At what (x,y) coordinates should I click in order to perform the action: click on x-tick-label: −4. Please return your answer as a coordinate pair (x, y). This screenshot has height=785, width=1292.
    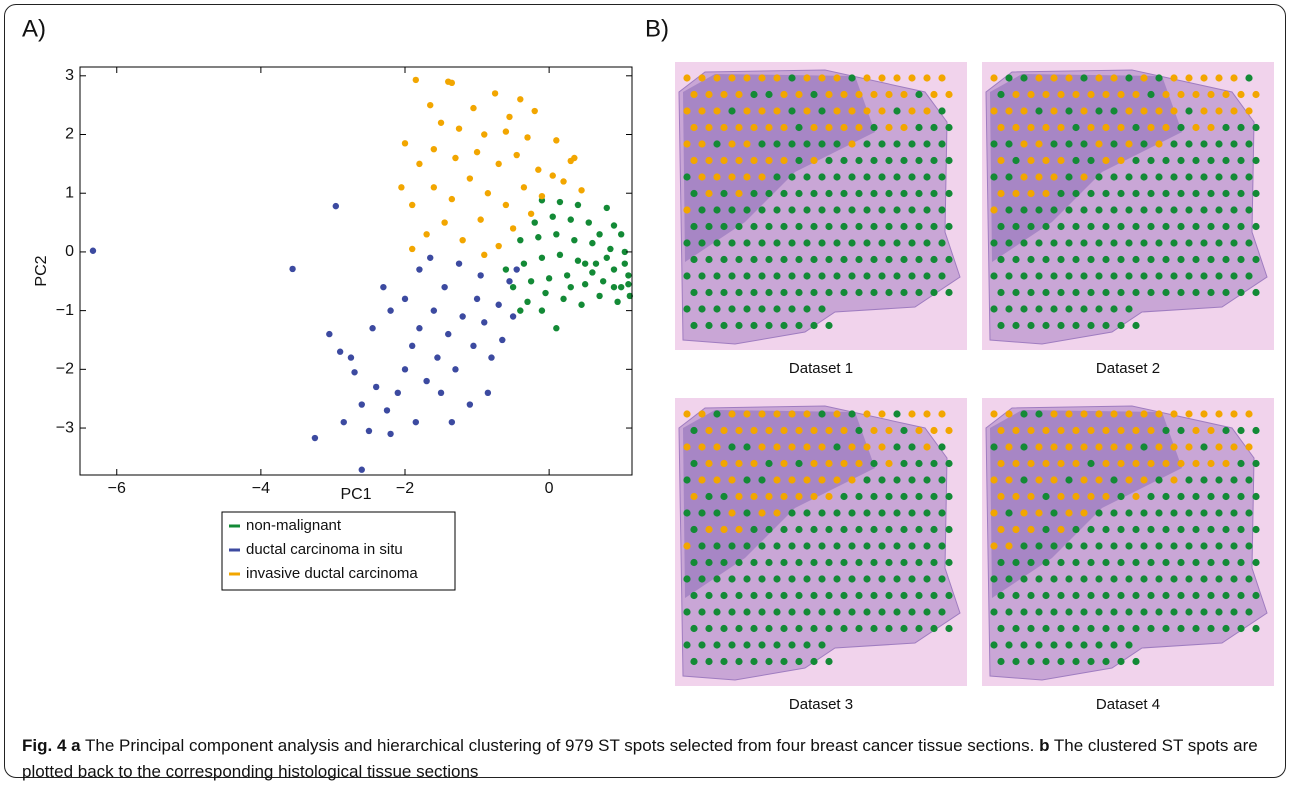
    Looking at the image, I should click on (261, 488).